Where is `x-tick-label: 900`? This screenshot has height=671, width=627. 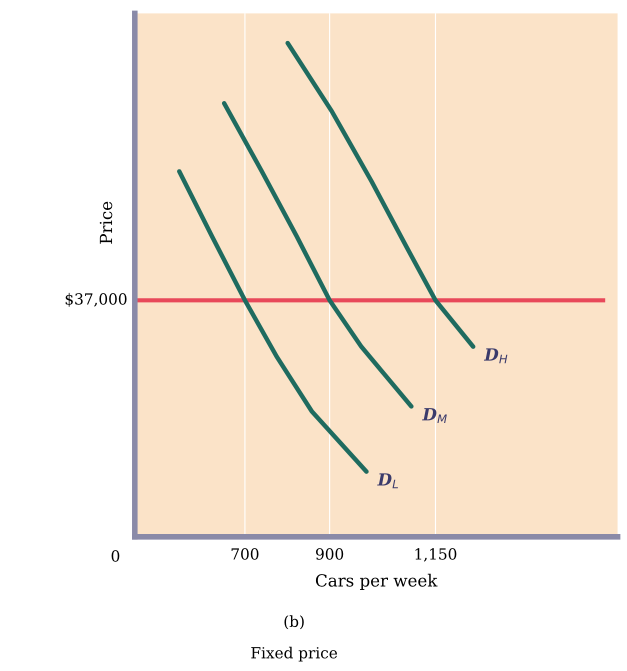
x-tick-label: 900 is located at coordinates (330, 554).